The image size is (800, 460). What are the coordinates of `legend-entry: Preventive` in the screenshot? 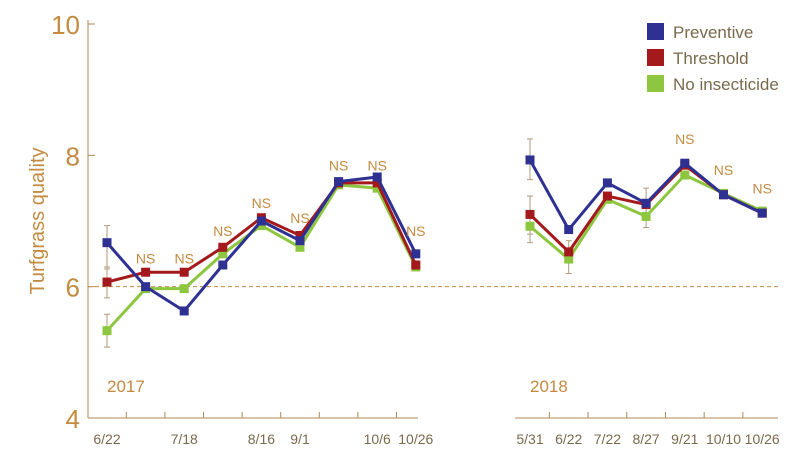 It's located at (700, 32).